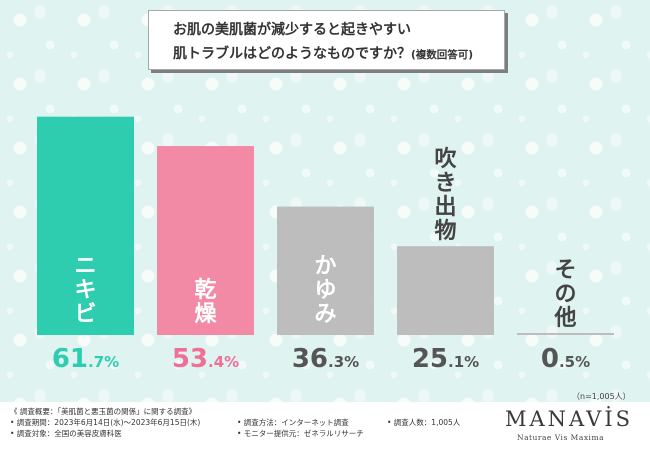 This screenshot has width=650, height=450. I want to click on value-label-4: 25.1%, so click(445, 359).